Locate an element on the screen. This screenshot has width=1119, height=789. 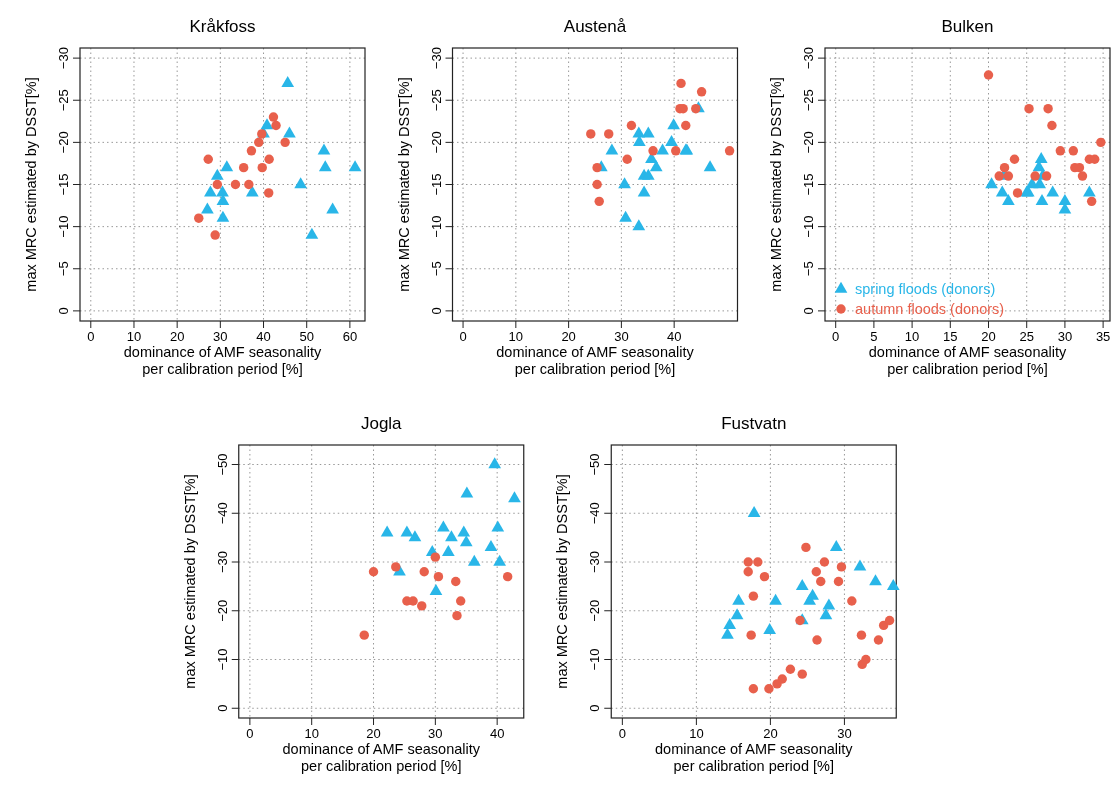
x-tick-label: 60 is located at coordinates (350, 336).